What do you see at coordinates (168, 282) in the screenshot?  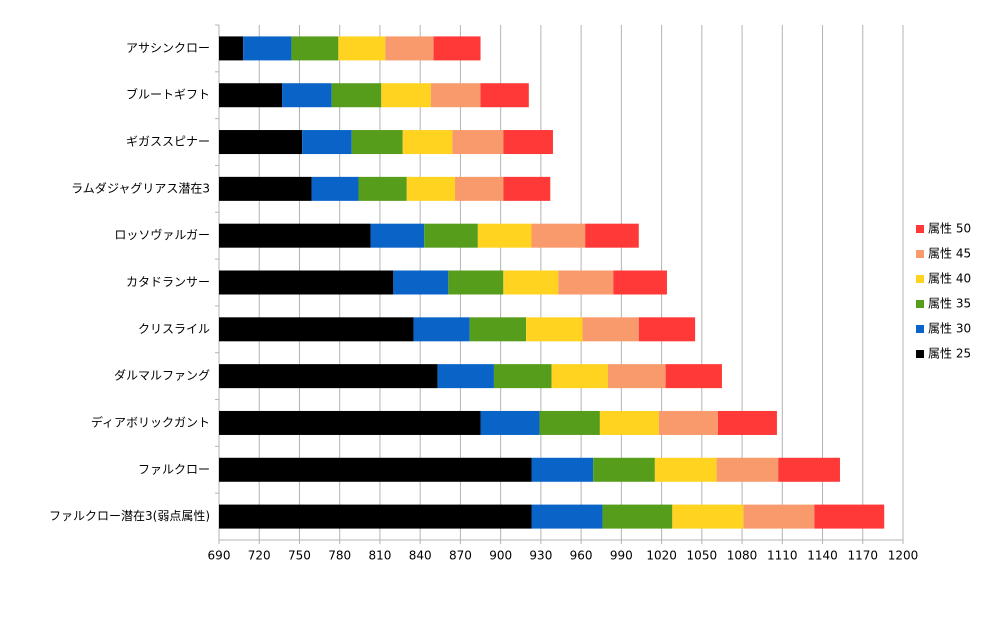 I see `y-tick-label: カタドランサー` at bounding box center [168, 282].